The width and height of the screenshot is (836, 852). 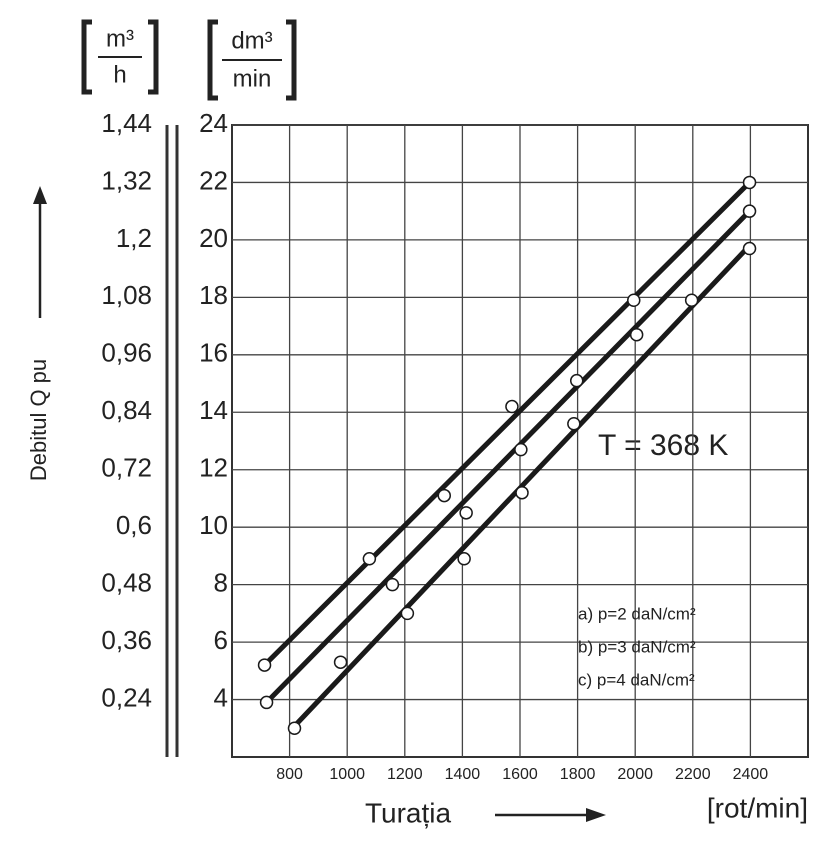 I want to click on x-tick-label: 1000, so click(x=347, y=774).